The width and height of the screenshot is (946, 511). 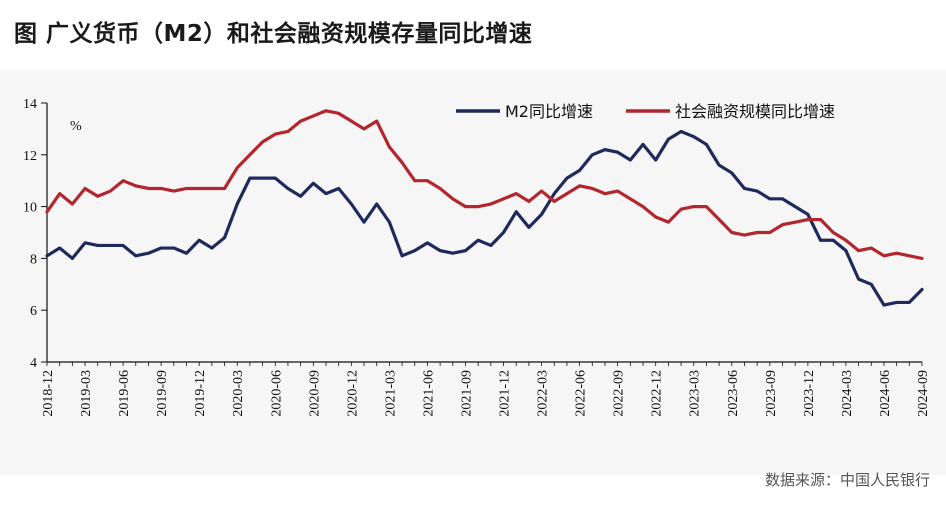 What do you see at coordinates (33, 259) in the screenshot?
I see `y-tick-label: 8` at bounding box center [33, 259].